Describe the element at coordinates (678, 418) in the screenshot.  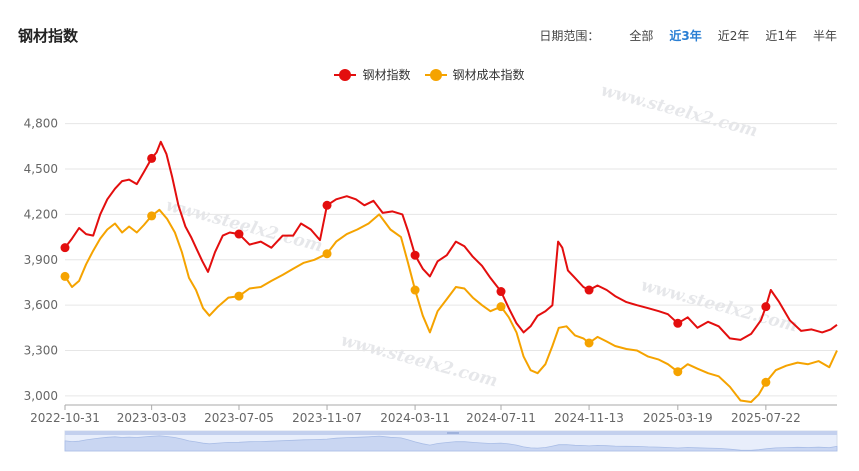
I see `x-tick-label: 2025-03-19` at that location.